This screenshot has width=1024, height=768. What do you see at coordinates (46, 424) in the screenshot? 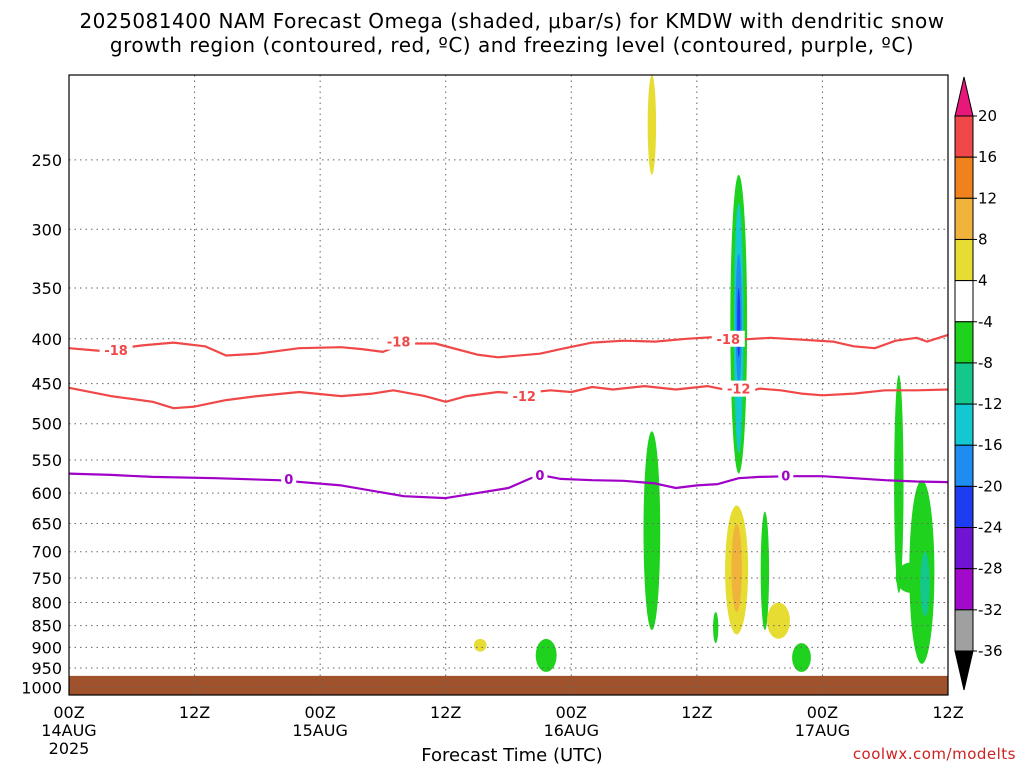
I see `y-tick-label: 500` at bounding box center [46, 424].